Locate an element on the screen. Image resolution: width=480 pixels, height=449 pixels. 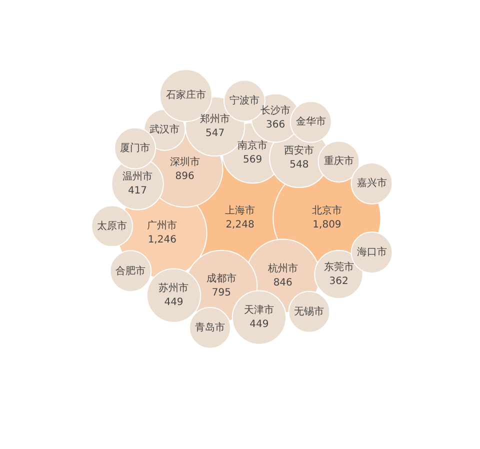
category-label: 武汉市 is located at coordinates (165, 129).